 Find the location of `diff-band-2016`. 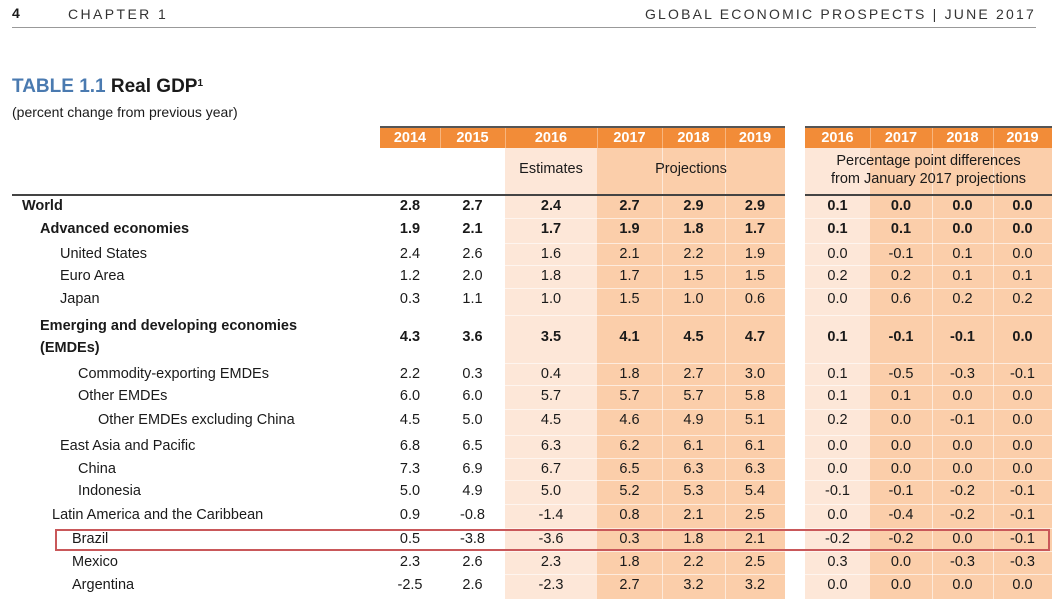

diff-band-2016 is located at coordinates (837, 373).